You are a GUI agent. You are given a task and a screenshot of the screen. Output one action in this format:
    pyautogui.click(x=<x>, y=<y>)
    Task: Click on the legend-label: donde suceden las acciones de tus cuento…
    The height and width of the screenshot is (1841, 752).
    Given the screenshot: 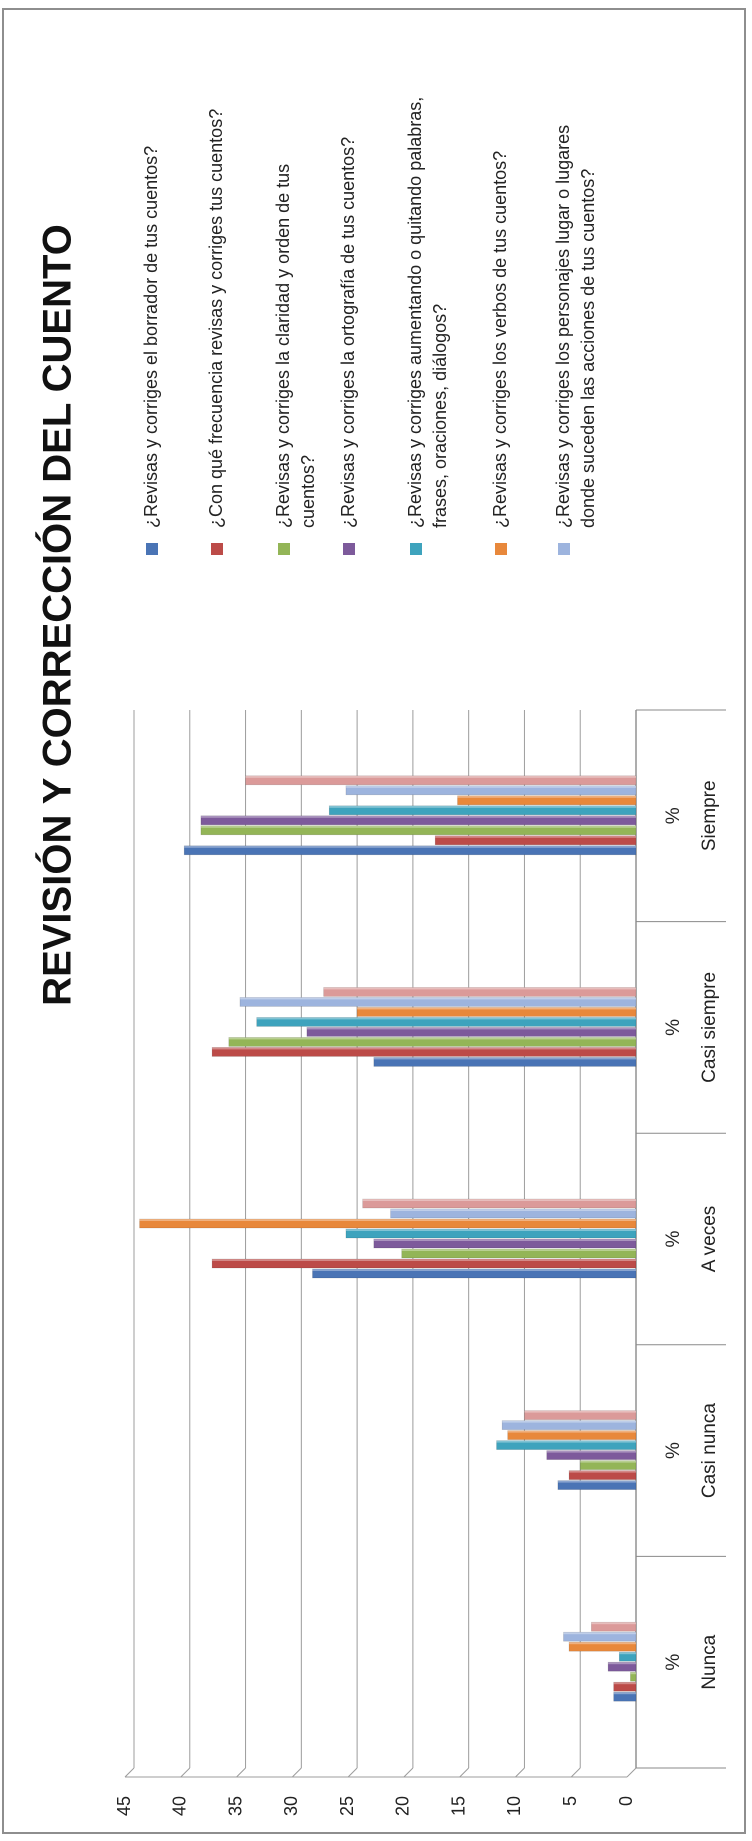 What is the action you would take?
    pyautogui.click(x=588, y=348)
    